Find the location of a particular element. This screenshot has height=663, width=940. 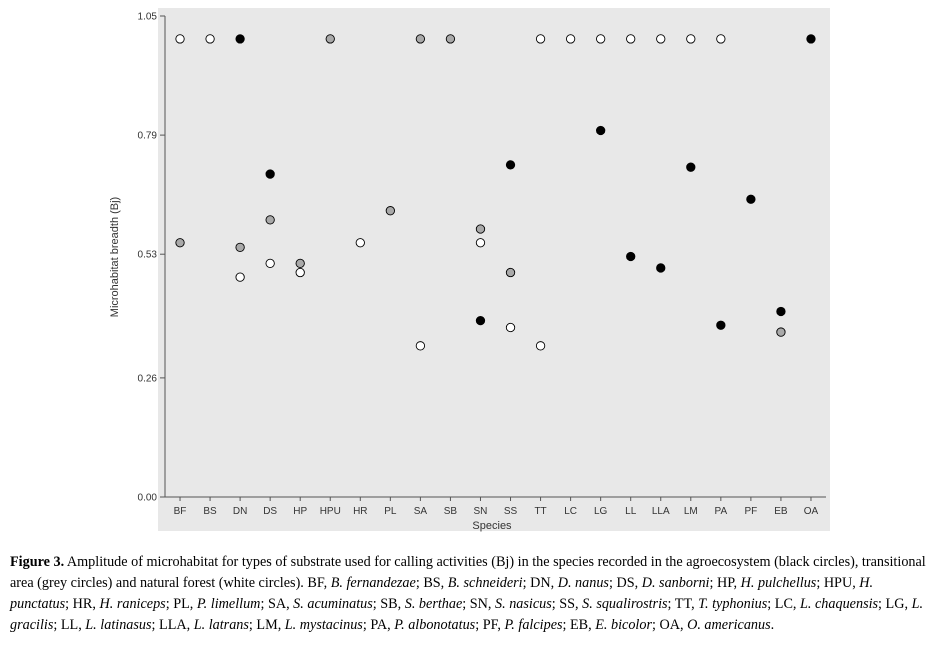

species-name: L. gracilis is located at coordinates (466, 614).